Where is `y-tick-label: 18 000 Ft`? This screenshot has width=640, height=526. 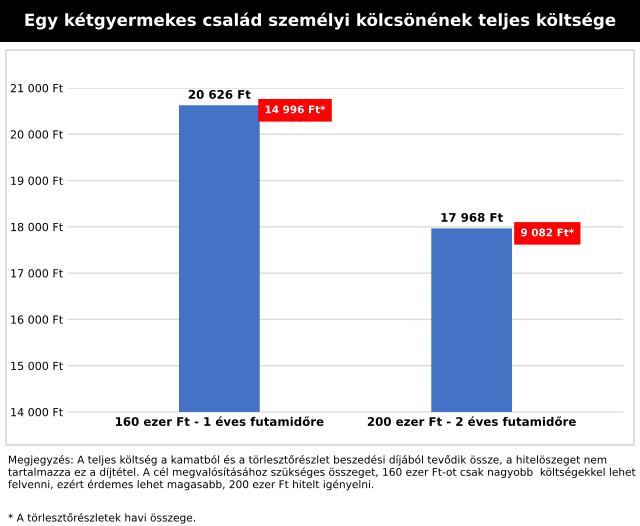
y-tick-label: 18 000 Ft is located at coordinates (37, 227).